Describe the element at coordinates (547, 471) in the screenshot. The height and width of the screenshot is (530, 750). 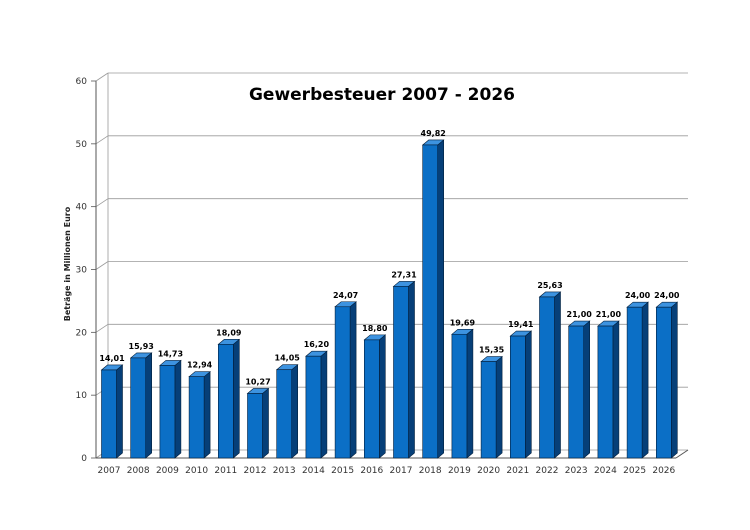
I see `x-tick-label: 2022` at that location.